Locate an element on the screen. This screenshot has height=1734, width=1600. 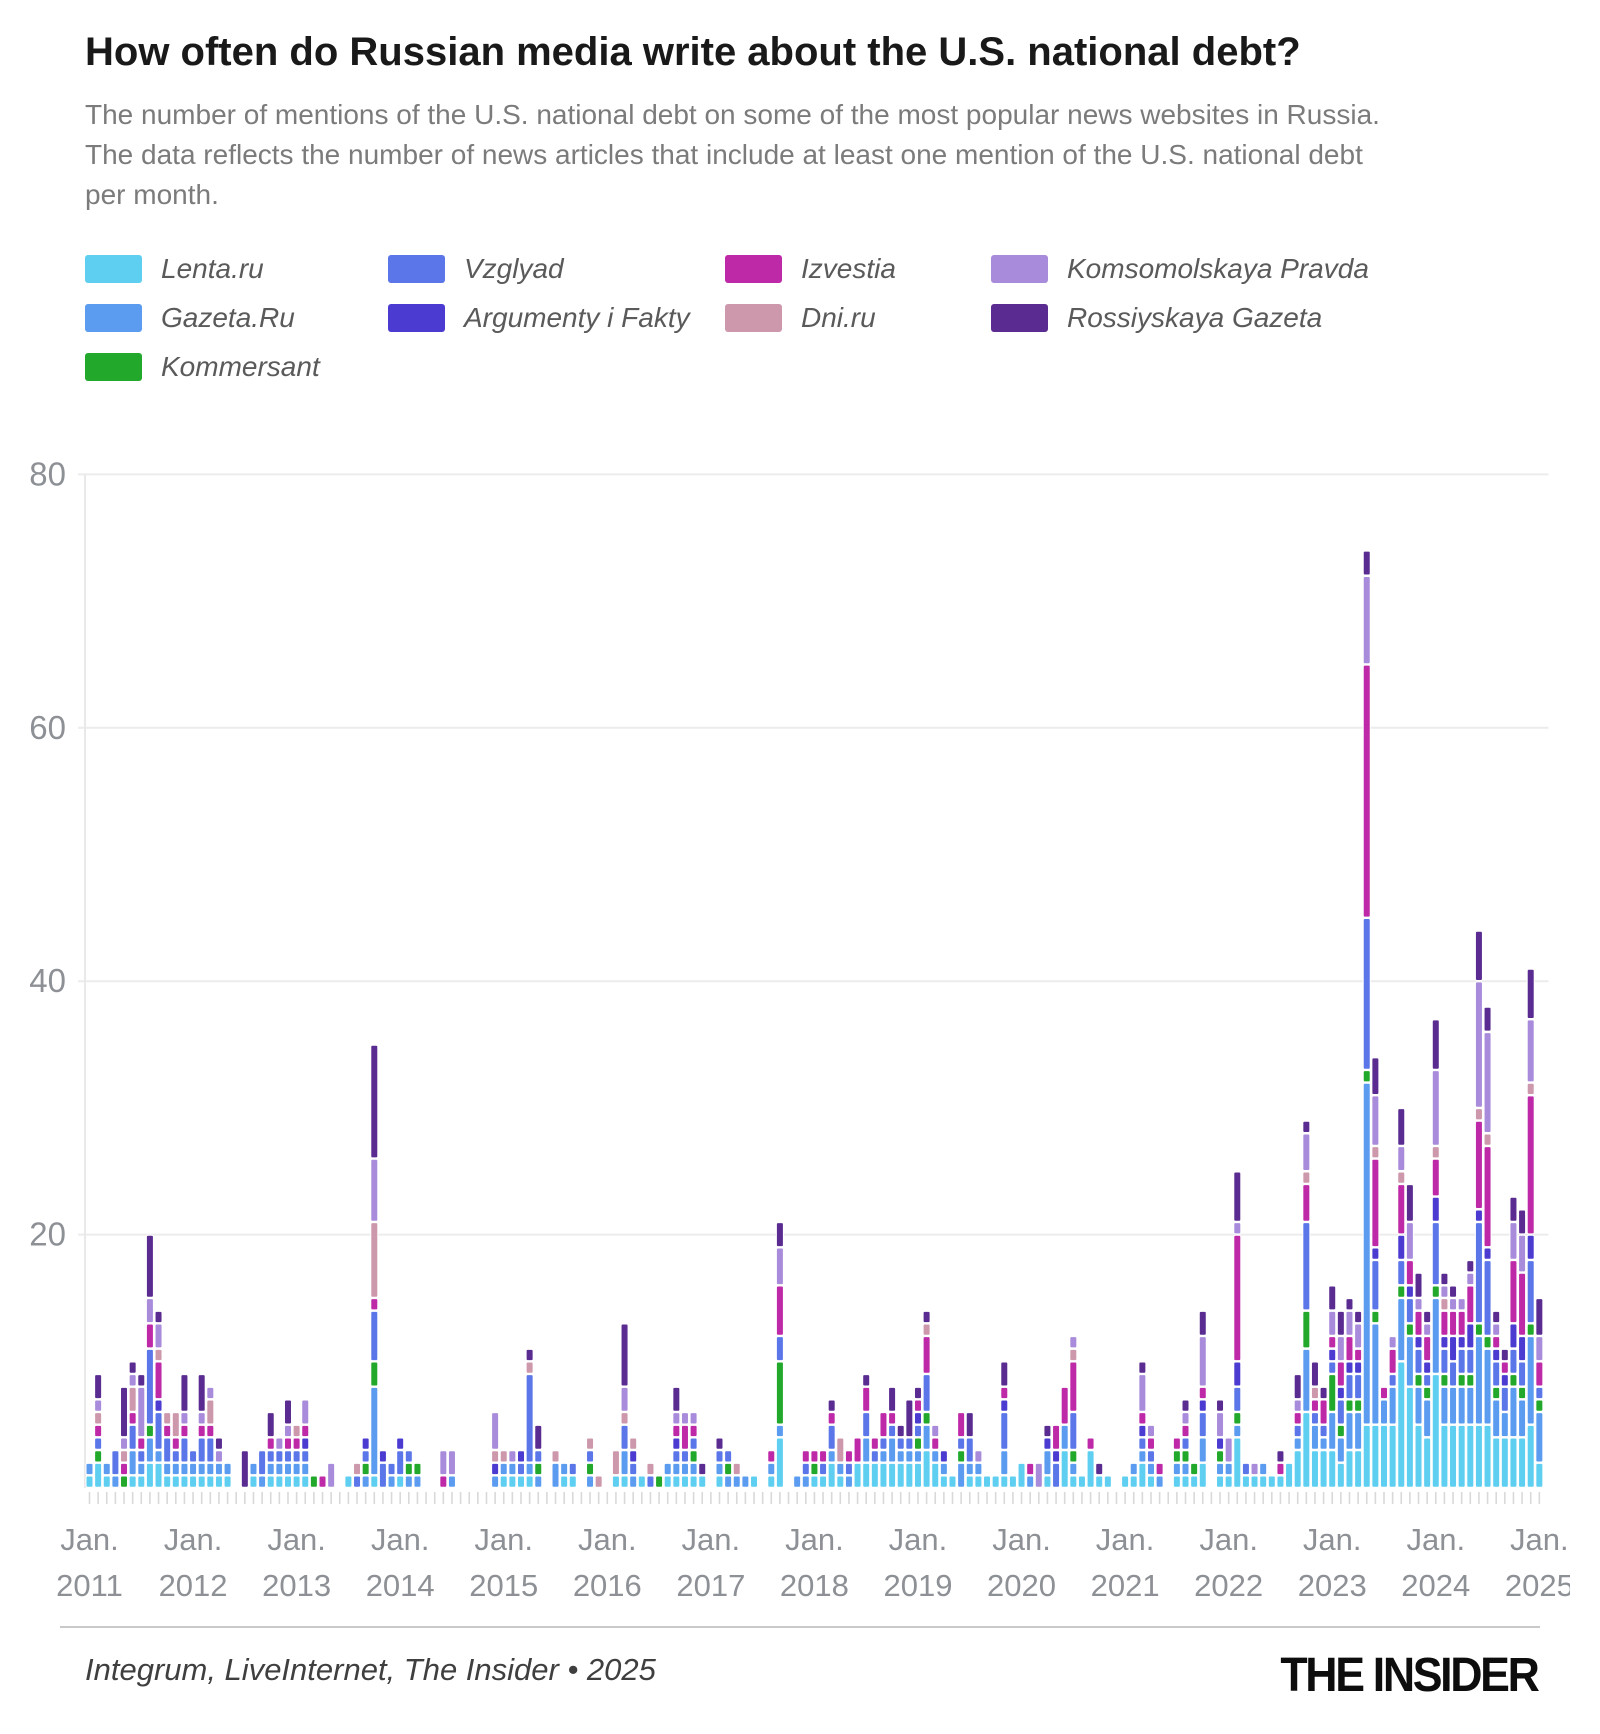
legend-label: Gazeta.Ru is located at coordinates (228, 317).